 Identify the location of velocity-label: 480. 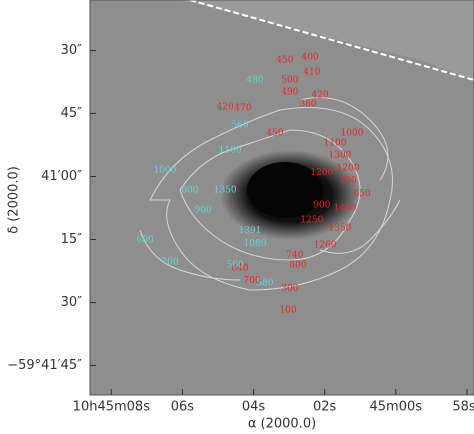
(254, 80).